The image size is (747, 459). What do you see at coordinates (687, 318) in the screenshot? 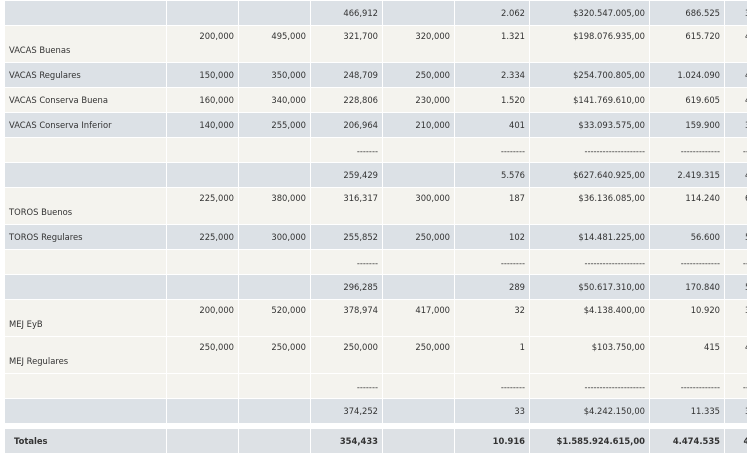
I see `total-kg-cell: 10.920` at bounding box center [687, 318].